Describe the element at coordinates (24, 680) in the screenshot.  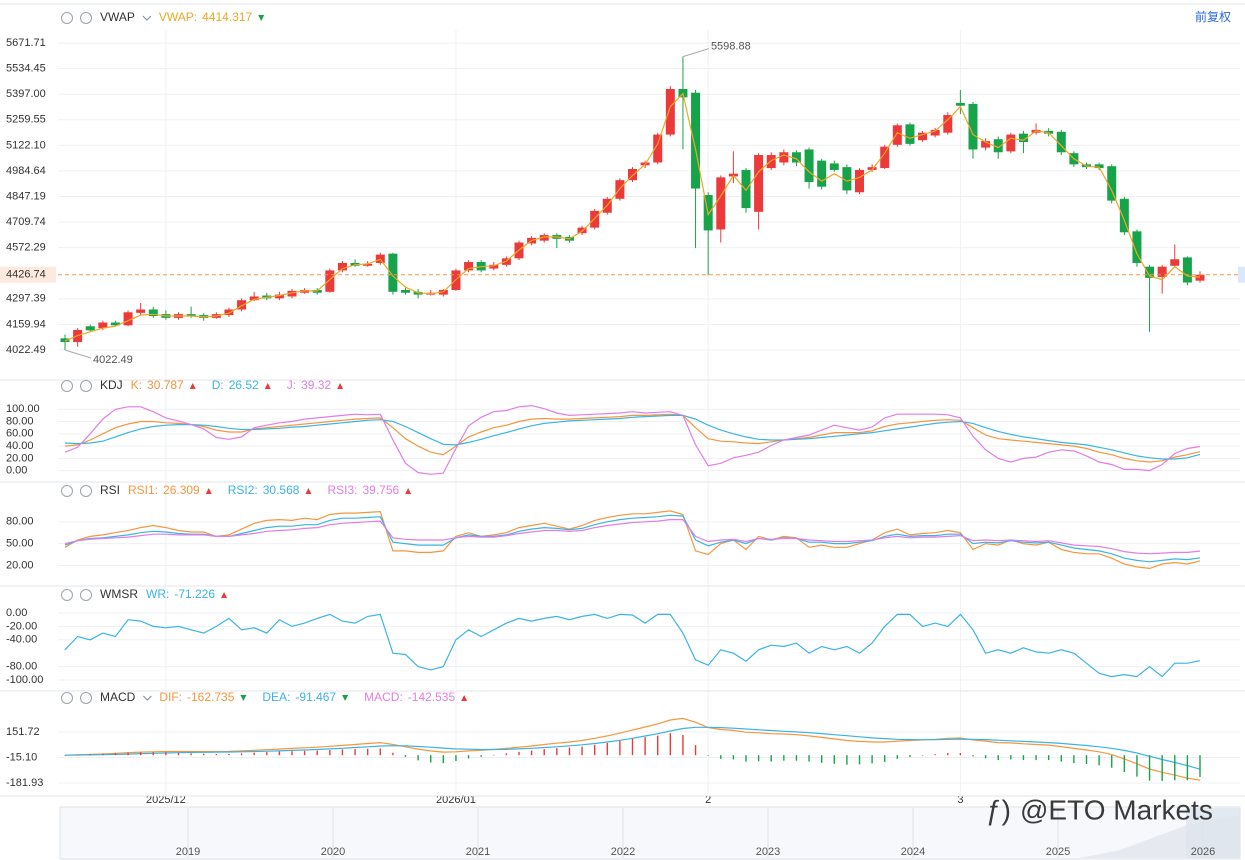
I see `y-tick-label: -100.00` at that location.